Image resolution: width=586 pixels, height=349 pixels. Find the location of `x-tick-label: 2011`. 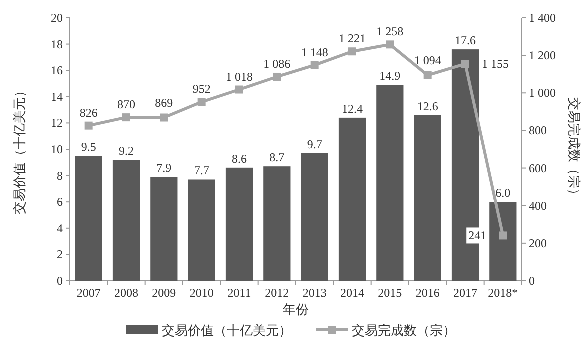

x-tick-label: 2011 is located at coordinates (240, 293).